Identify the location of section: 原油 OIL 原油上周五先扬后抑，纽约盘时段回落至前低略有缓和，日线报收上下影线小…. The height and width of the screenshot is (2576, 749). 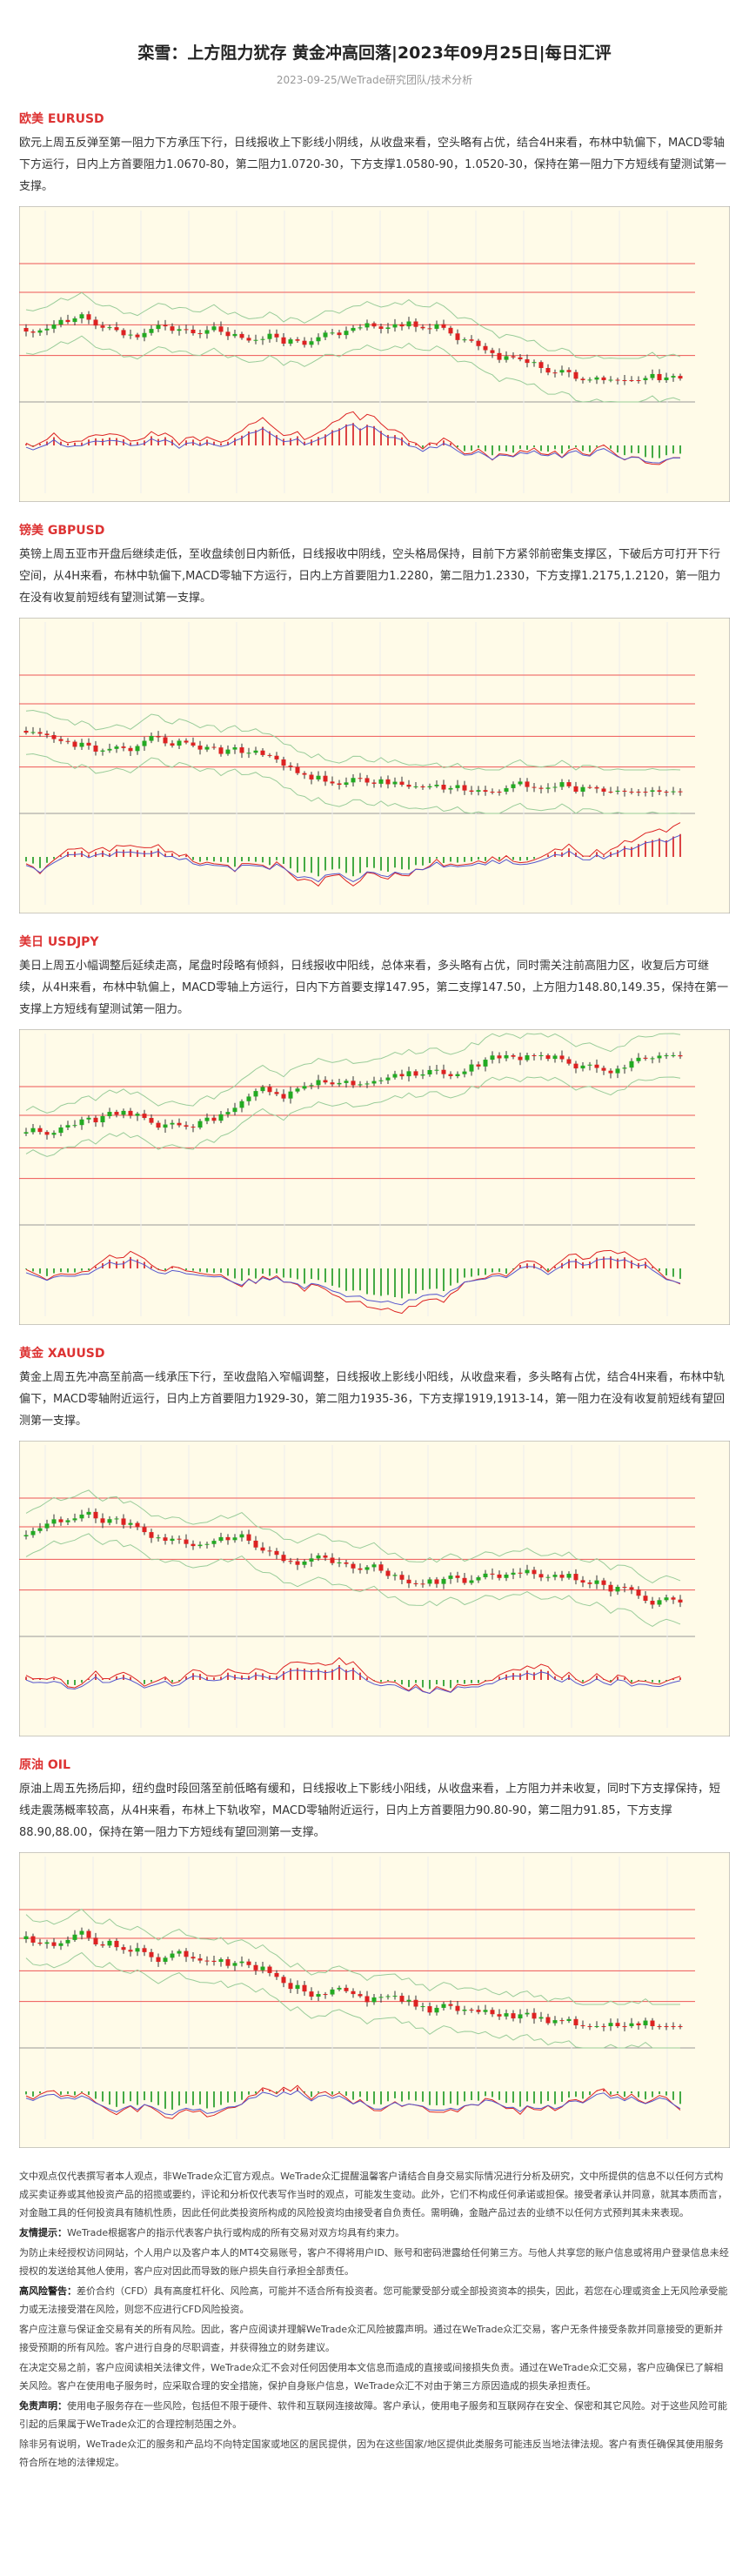
(374, 1952).